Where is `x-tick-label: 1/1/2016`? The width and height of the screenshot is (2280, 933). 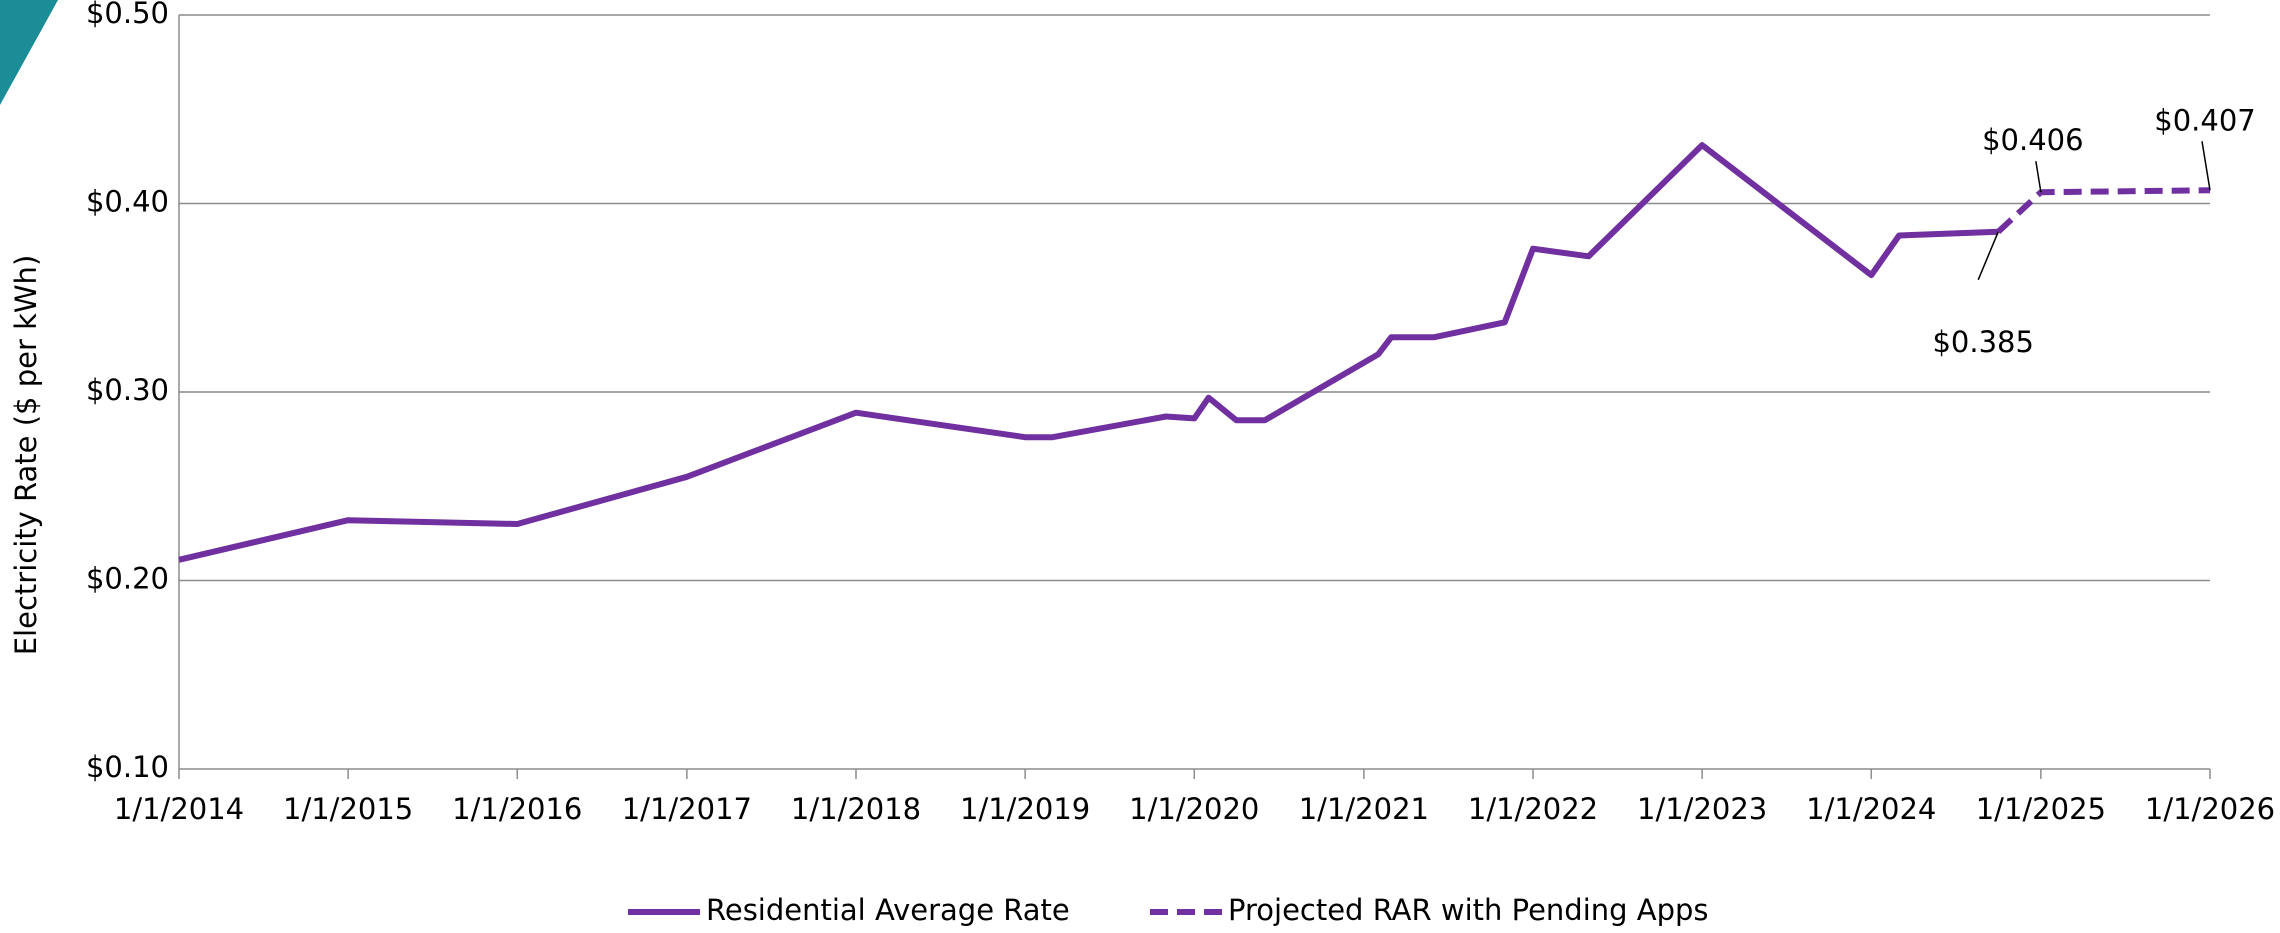 x-tick-label: 1/1/2016 is located at coordinates (517, 809).